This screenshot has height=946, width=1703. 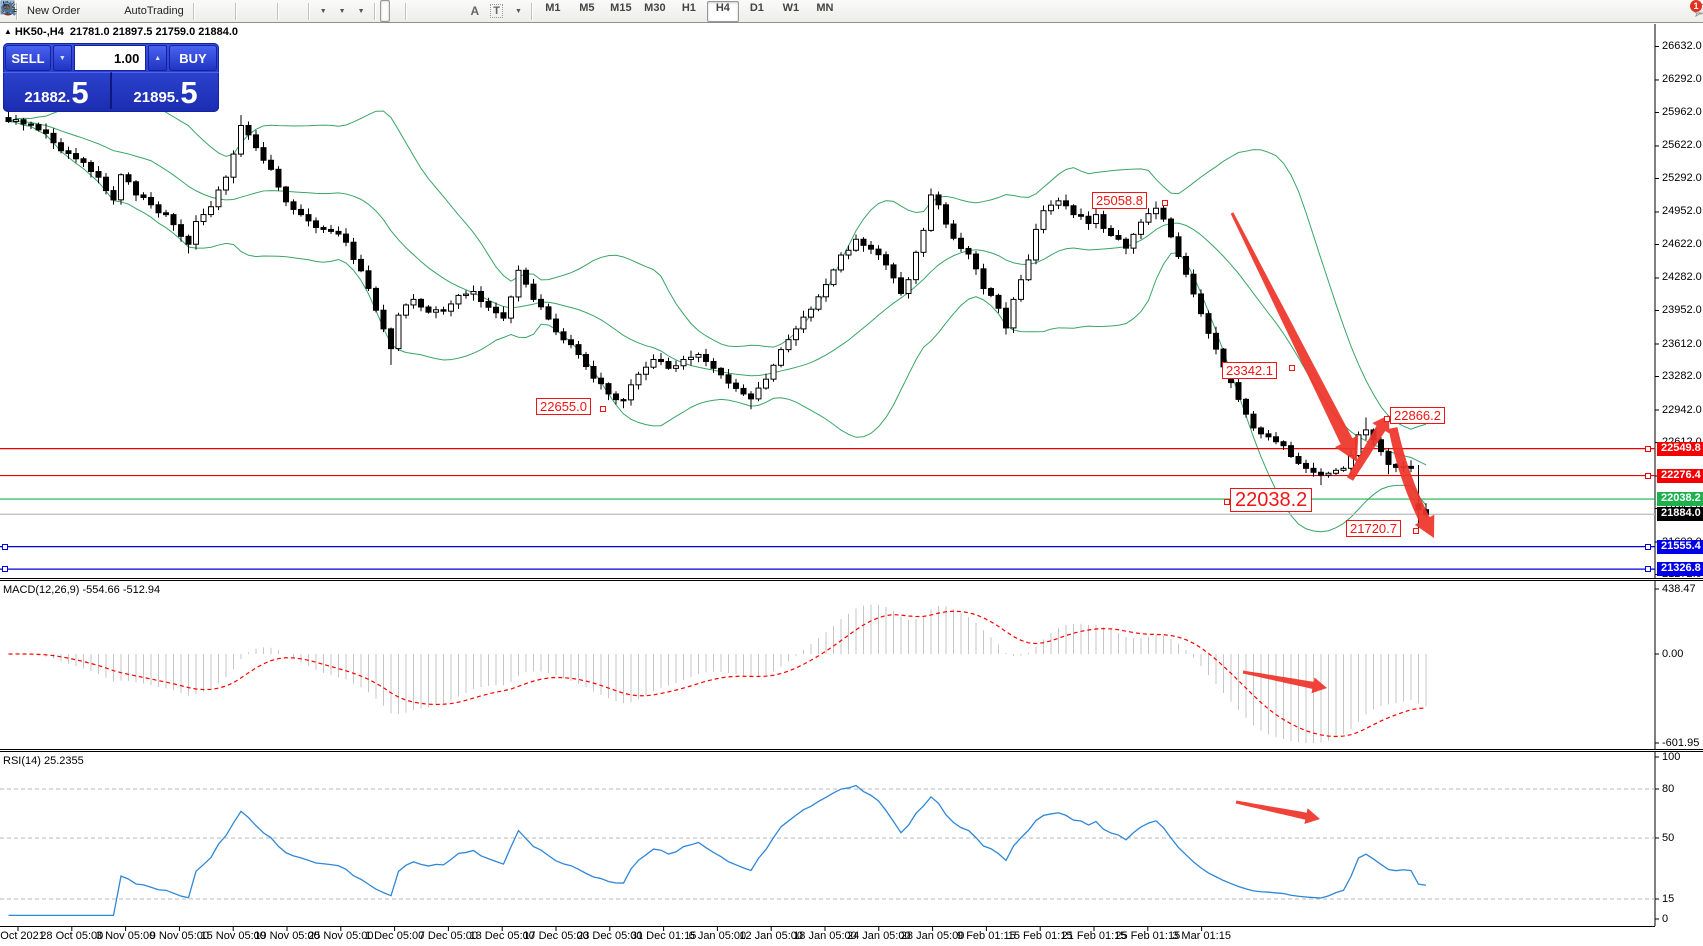 What do you see at coordinates (563, 406) in the screenshot?
I see `price-annotation-label: 22655.0` at bounding box center [563, 406].